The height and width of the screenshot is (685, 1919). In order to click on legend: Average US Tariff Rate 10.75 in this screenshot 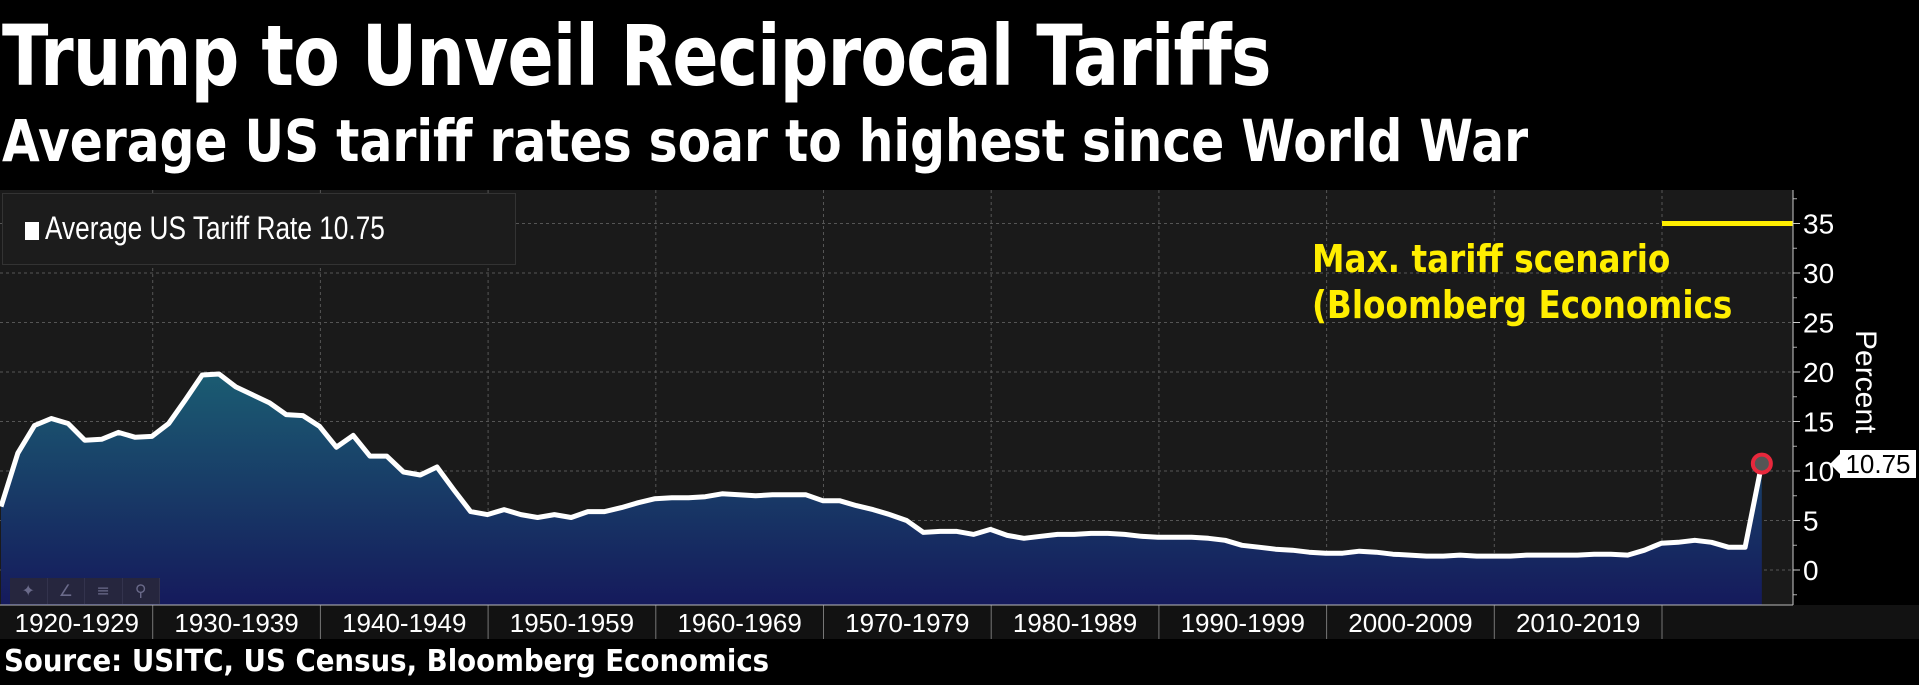, I will do `click(259, 229)`.